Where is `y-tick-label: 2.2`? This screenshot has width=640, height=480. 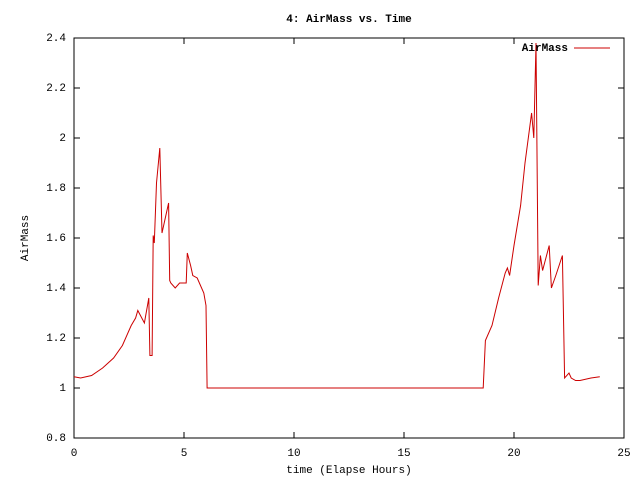
y-tick-label: 2.2 is located at coordinates (56, 89).